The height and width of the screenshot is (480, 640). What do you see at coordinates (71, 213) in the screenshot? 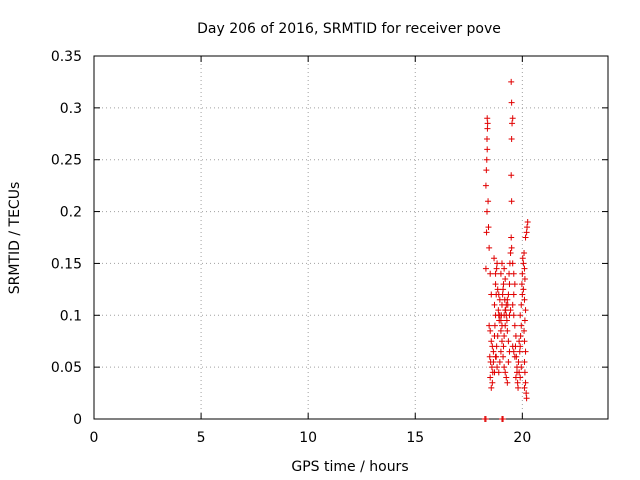
I see `y-tick-label: 0.2` at bounding box center [71, 213].